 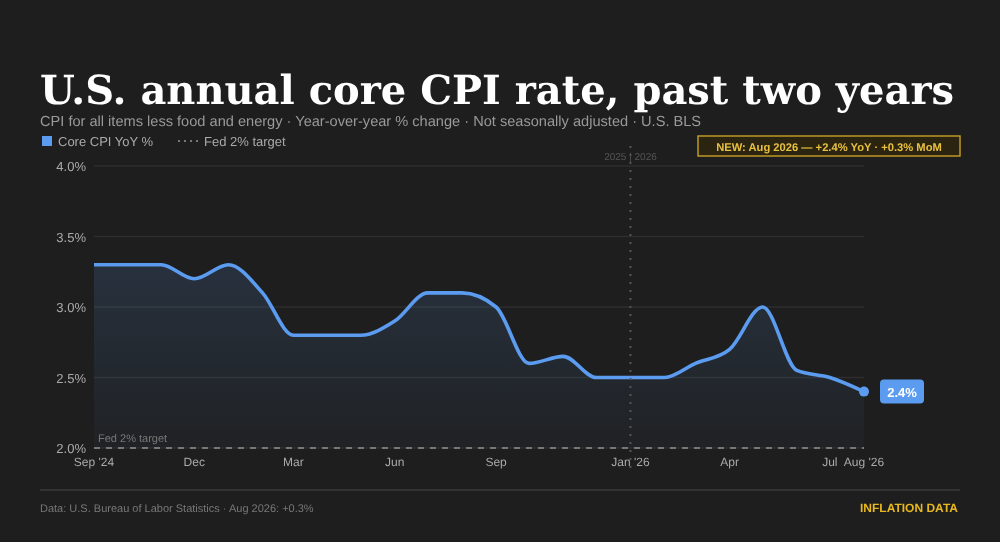 What do you see at coordinates (497, 90) in the screenshot?
I see `chart-title: U.S. annual core CPI rate, past two years` at bounding box center [497, 90].